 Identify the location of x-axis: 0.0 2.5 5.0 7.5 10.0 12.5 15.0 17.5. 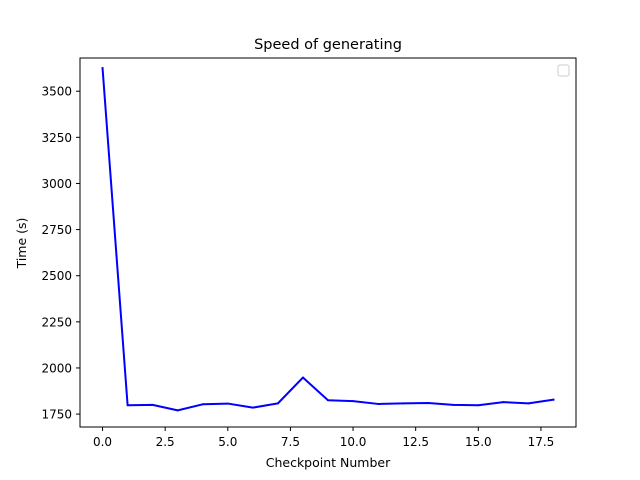
(323, 438).